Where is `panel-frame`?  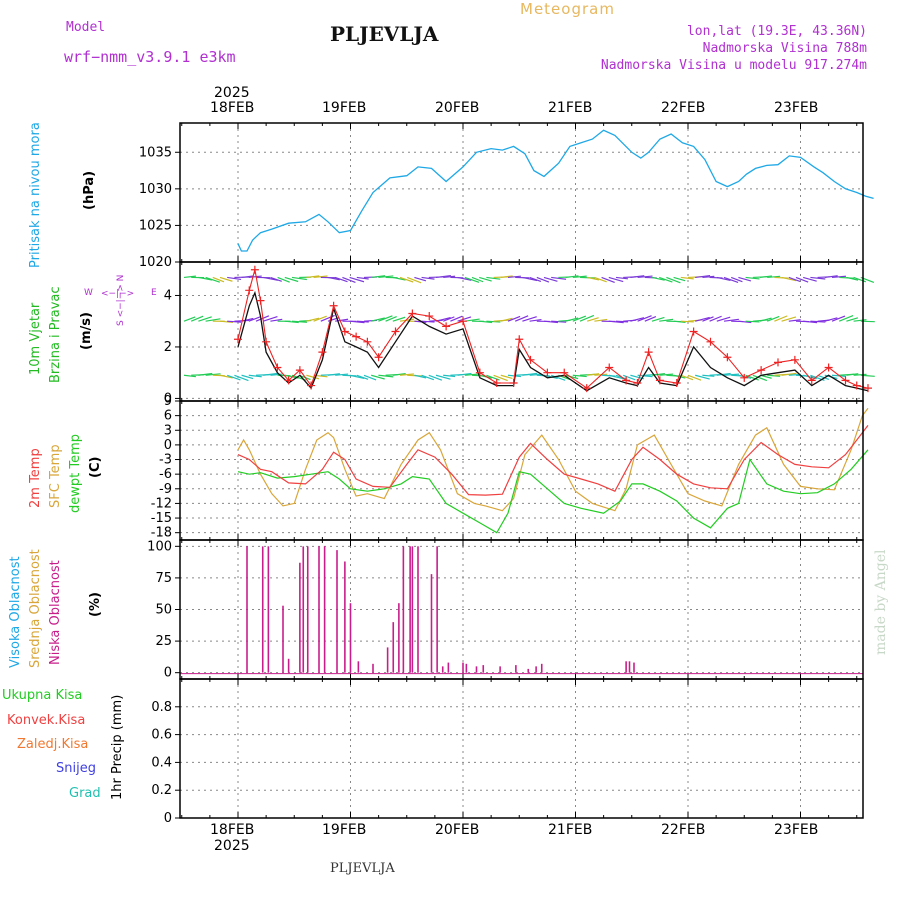 panel-frame is located at coordinates (521, 748).